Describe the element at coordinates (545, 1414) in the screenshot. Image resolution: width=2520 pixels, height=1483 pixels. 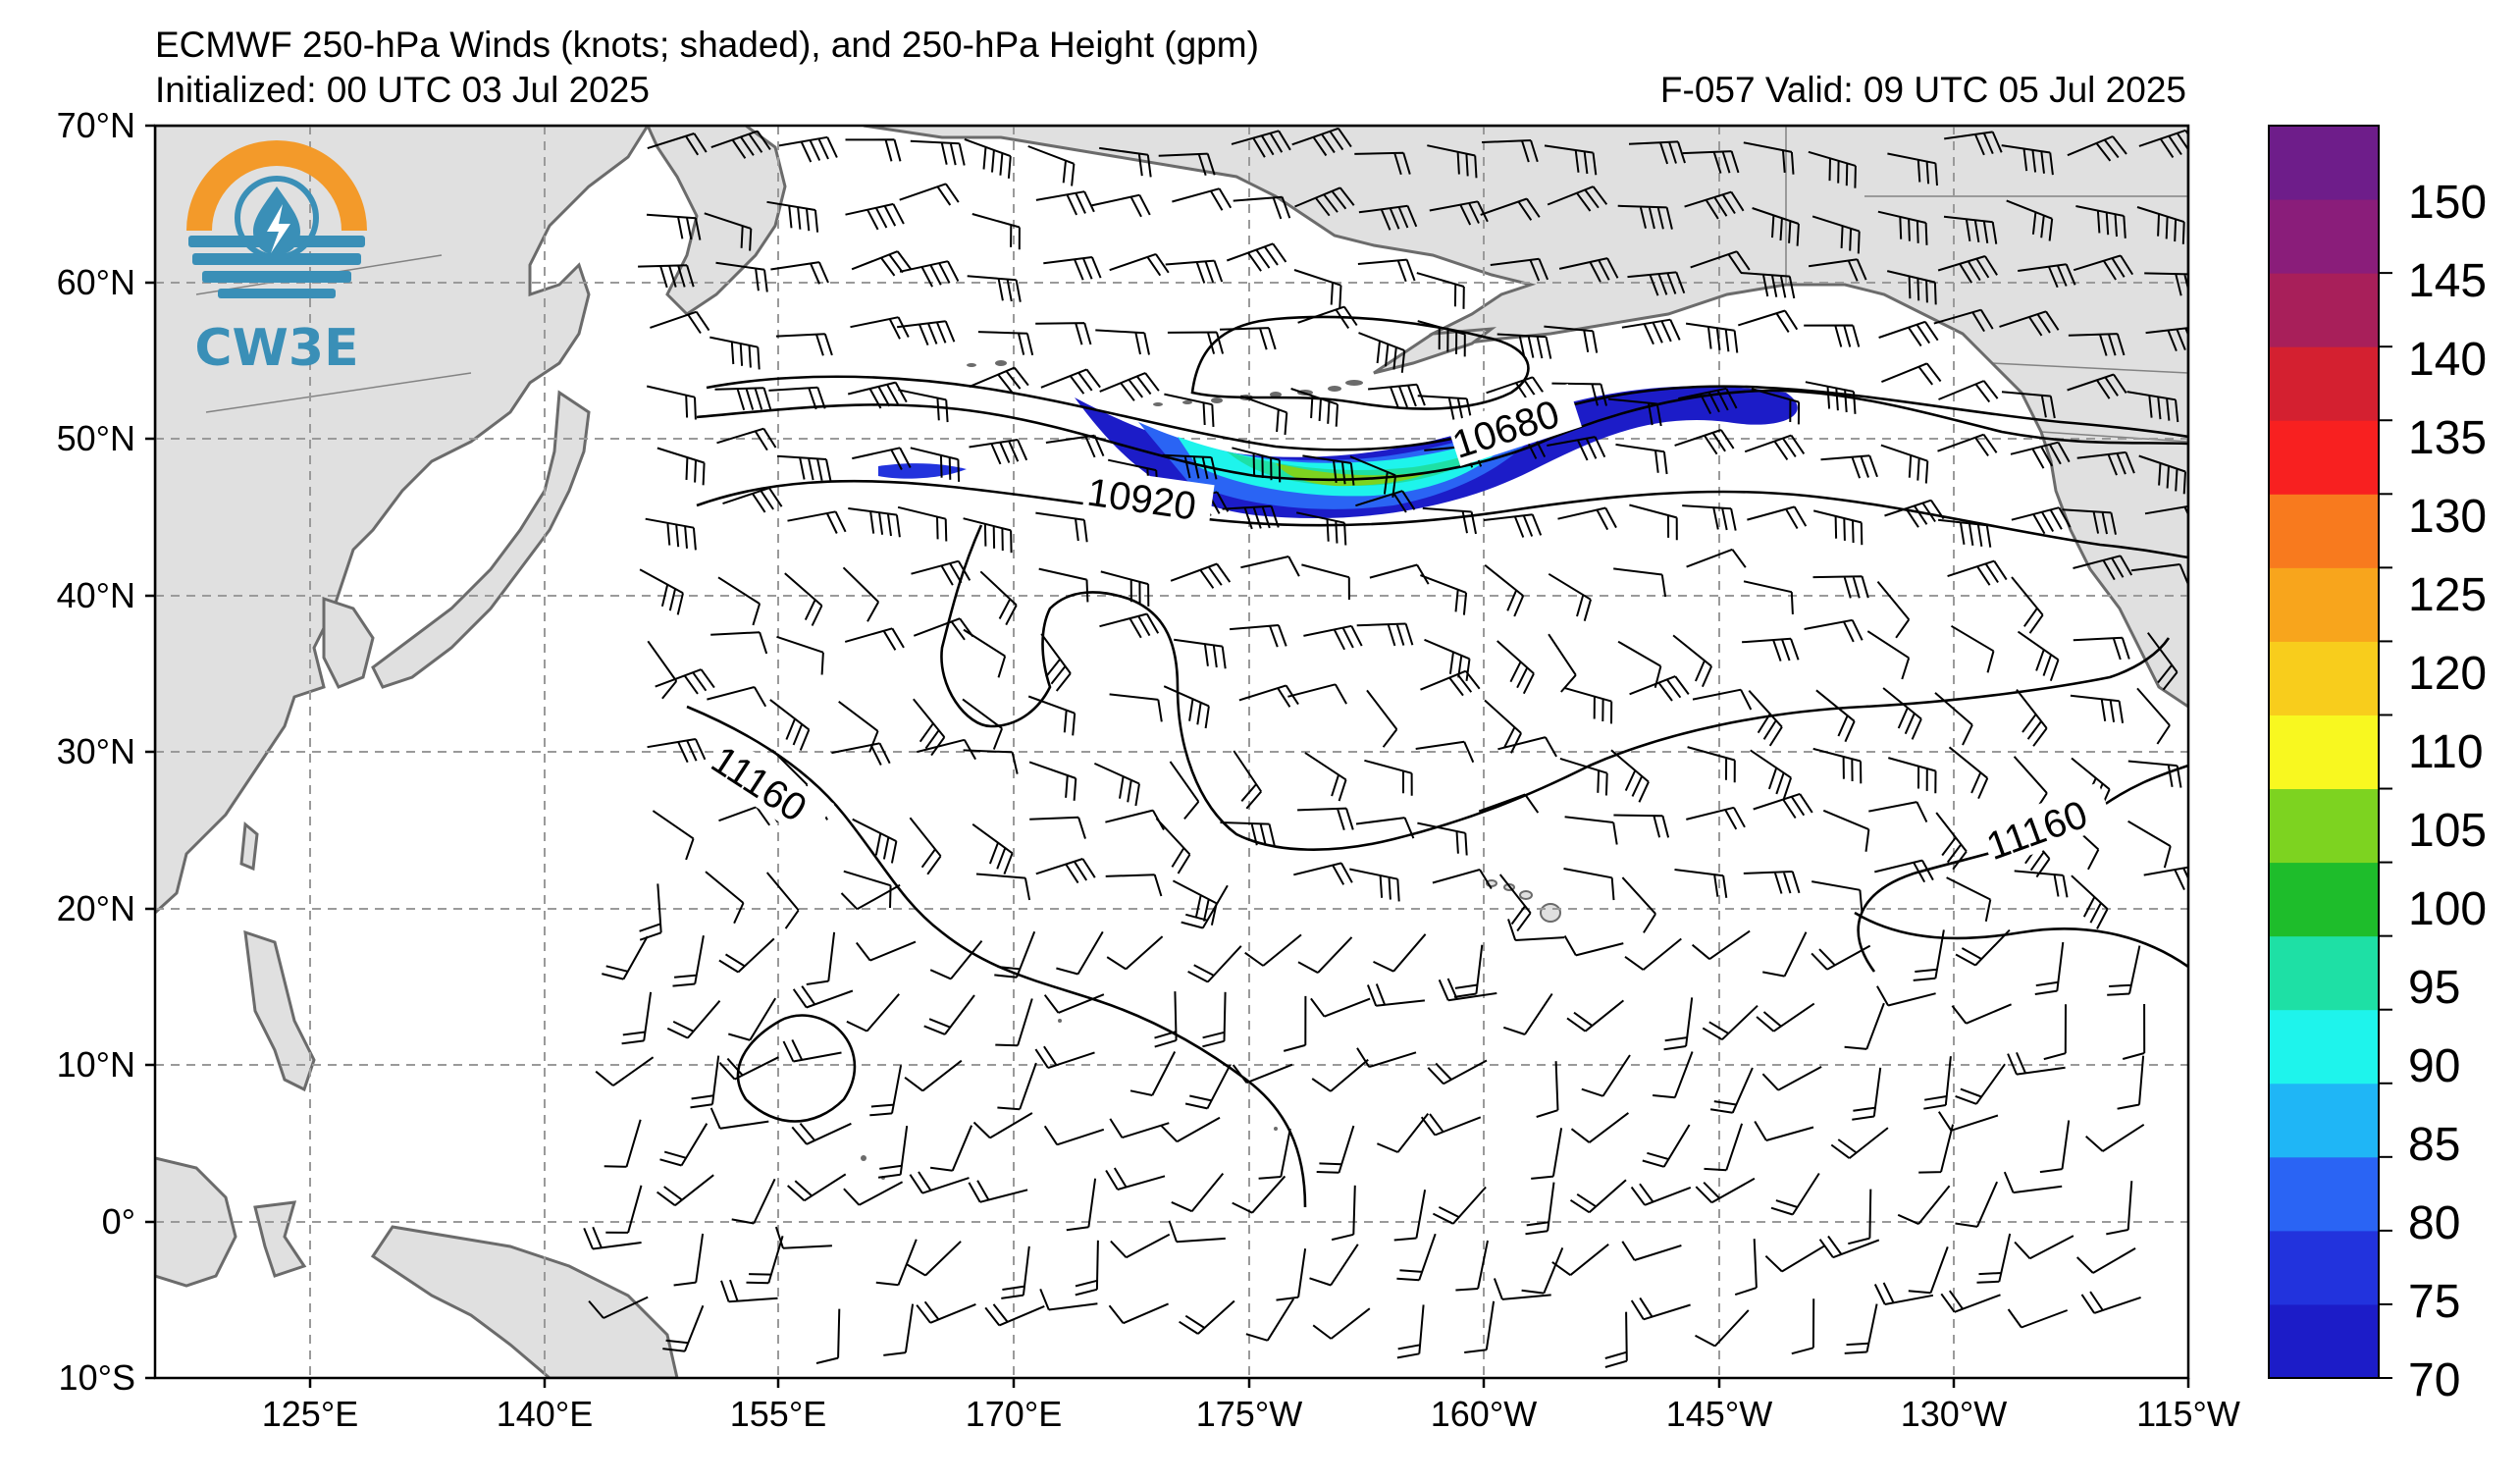
I see `lon-label-140e: 140°E` at that location.